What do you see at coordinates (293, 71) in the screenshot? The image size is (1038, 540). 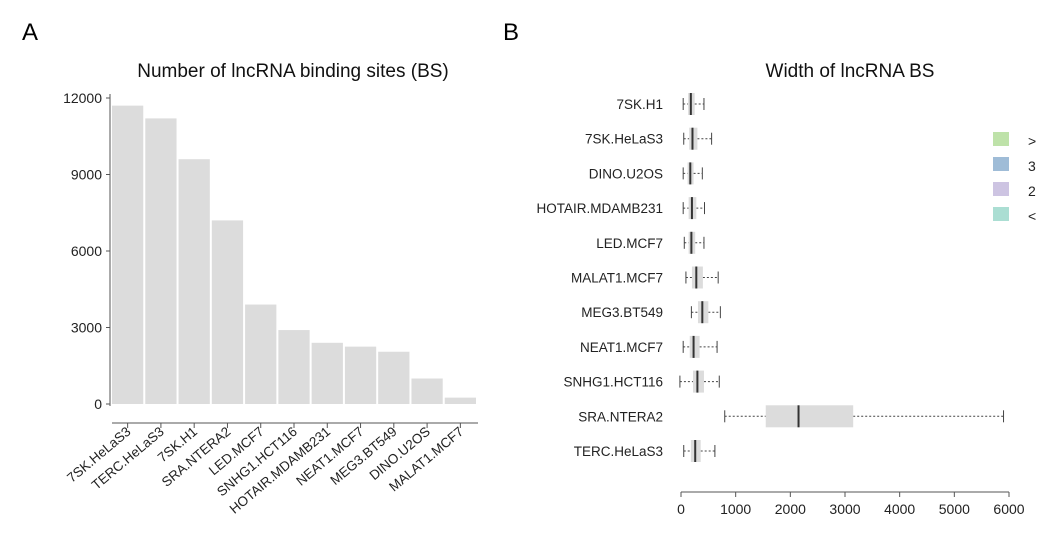 I see `bar-chart-title: Number of lncRNA binding sites (BS)` at bounding box center [293, 71].